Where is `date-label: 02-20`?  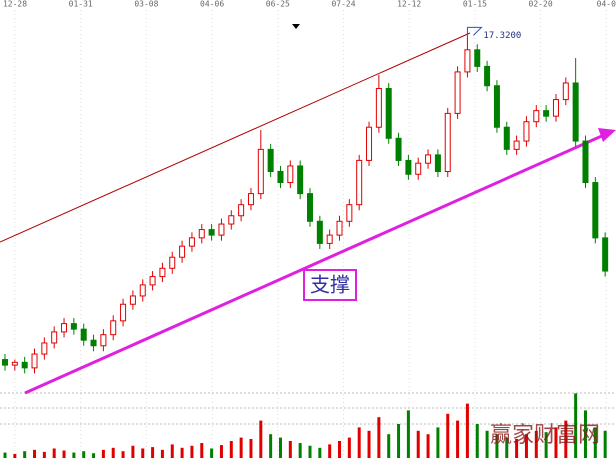 date-label: 02-20 is located at coordinates (541, 4).